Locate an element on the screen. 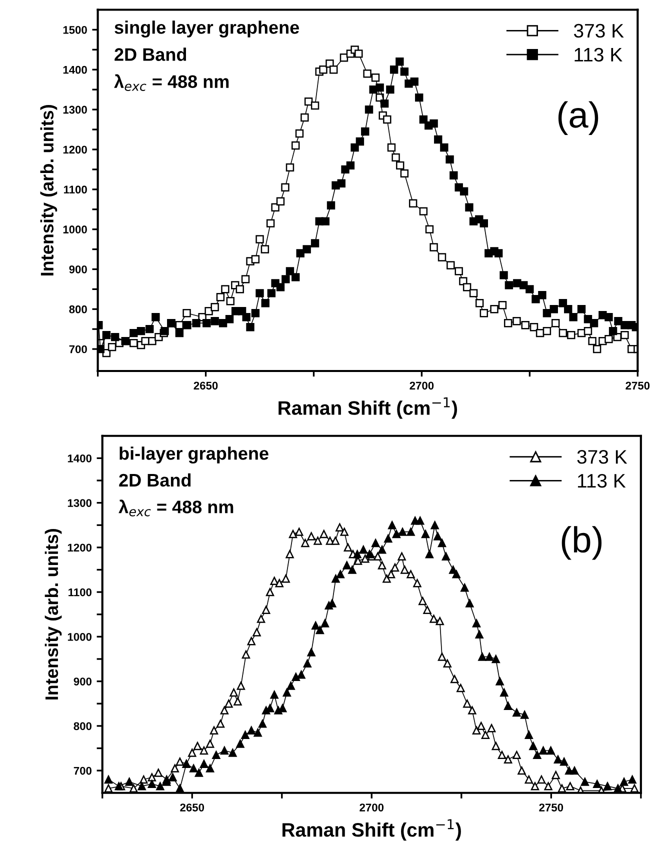 The width and height of the screenshot is (652, 848). annotation: bi-layer graphene is located at coordinates (194, 455).